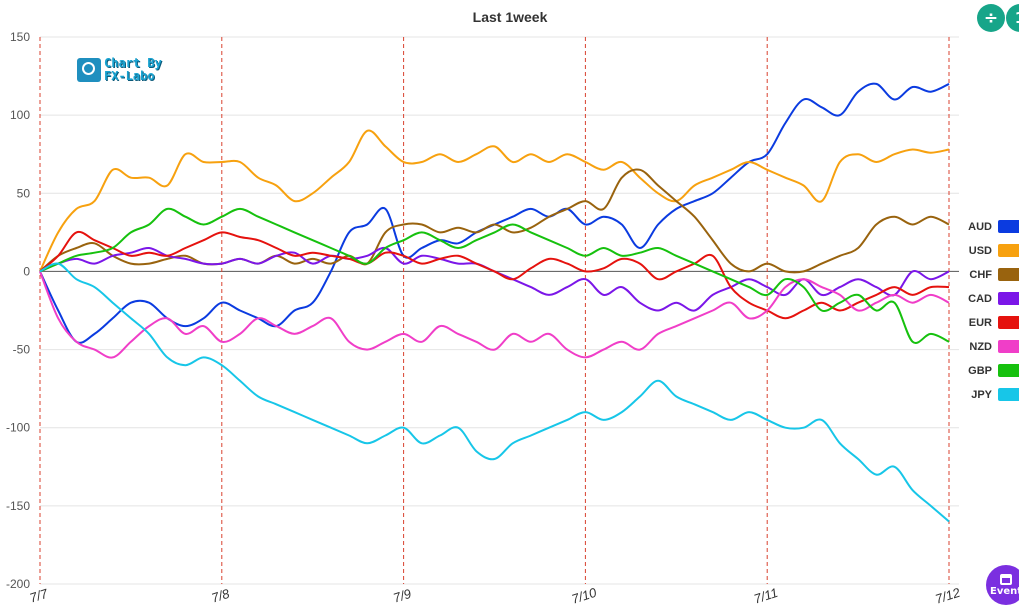 The width and height of the screenshot is (1019, 611). I want to click on y-tick-label: -200, so click(18, 584).